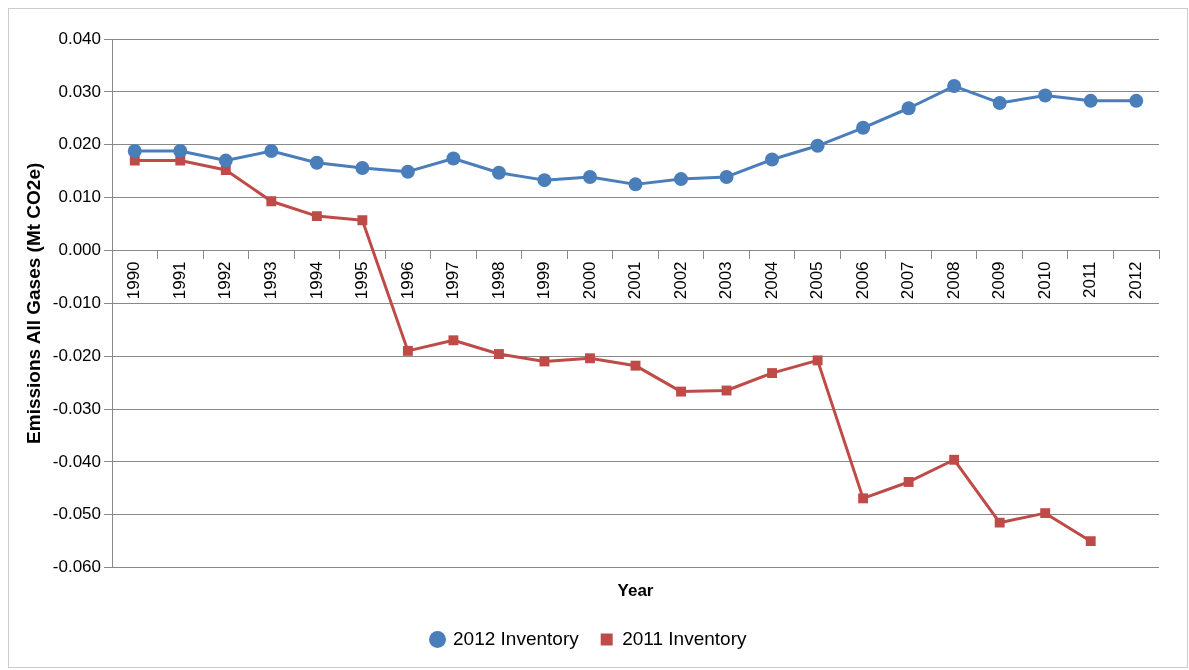  What do you see at coordinates (33, 303) in the screenshot?
I see `y-axis-title: Emissions All Gases (Mt CO2e)` at bounding box center [33, 303].